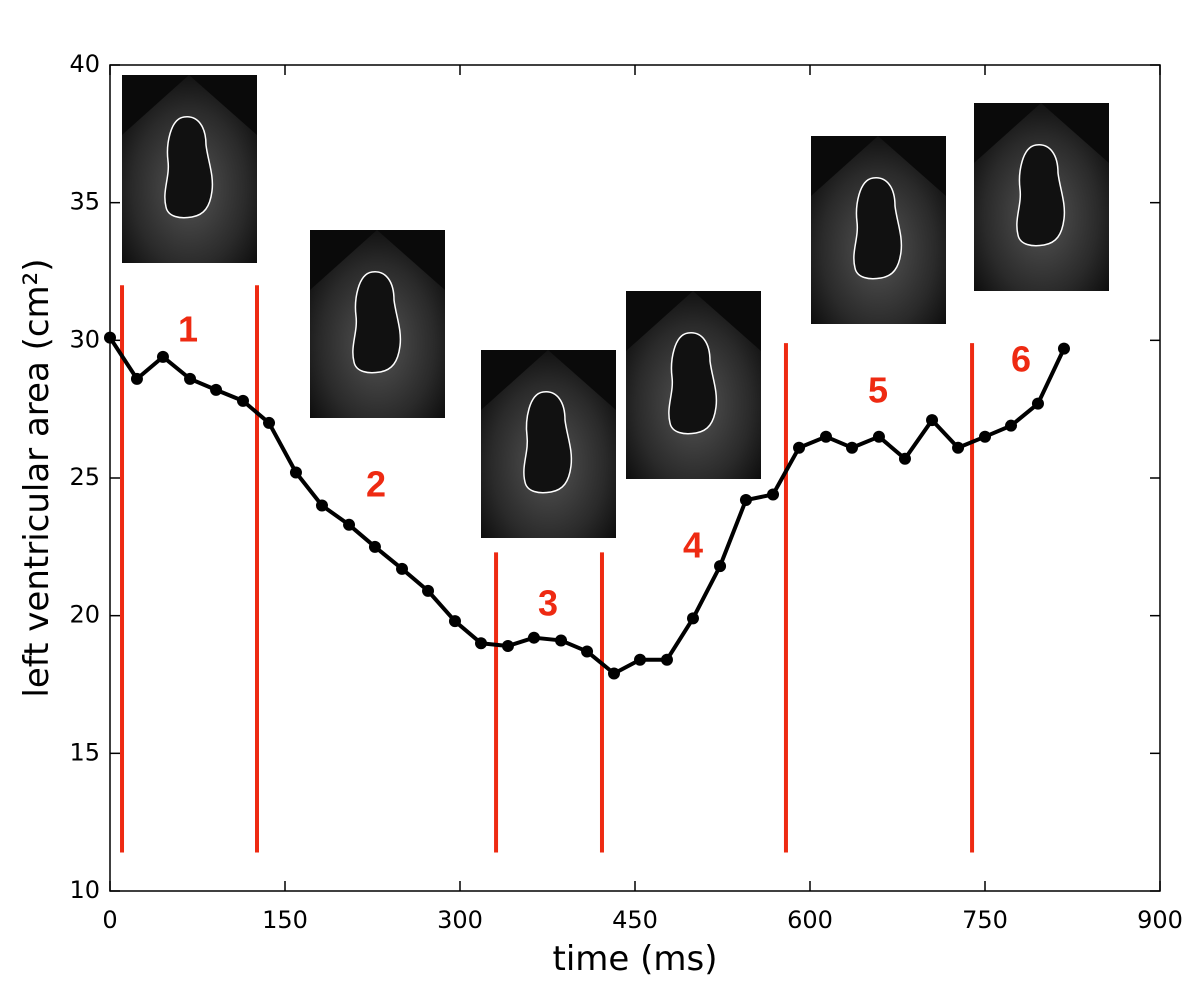  Describe the element at coordinates (84, 339) in the screenshot. I see `y-tick-label: 30` at that location.